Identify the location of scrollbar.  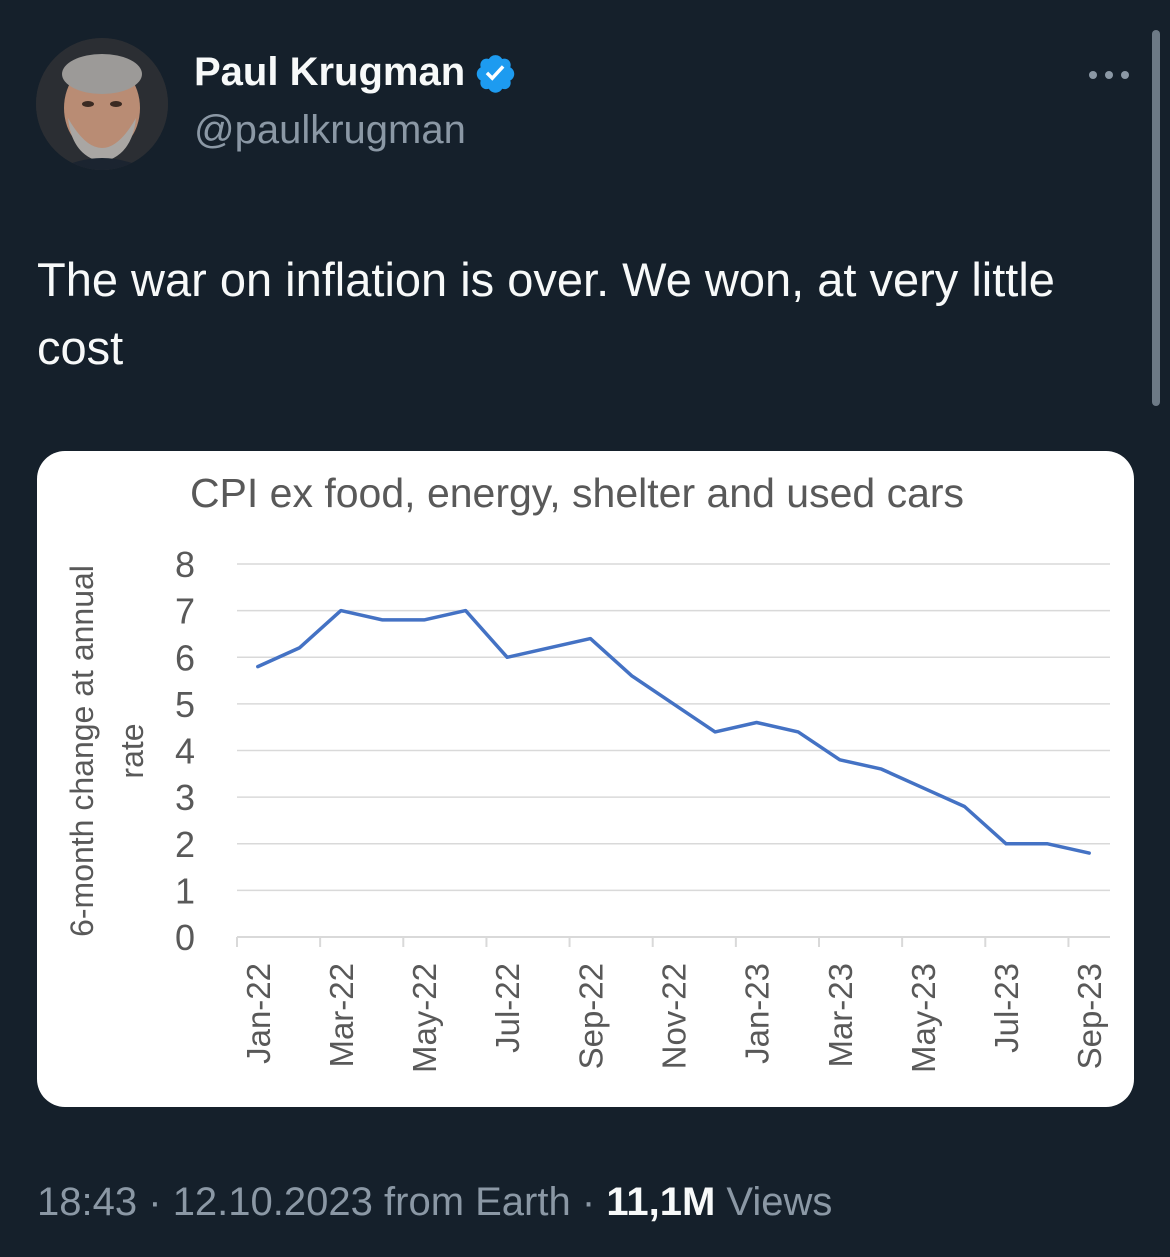
(1156, 218).